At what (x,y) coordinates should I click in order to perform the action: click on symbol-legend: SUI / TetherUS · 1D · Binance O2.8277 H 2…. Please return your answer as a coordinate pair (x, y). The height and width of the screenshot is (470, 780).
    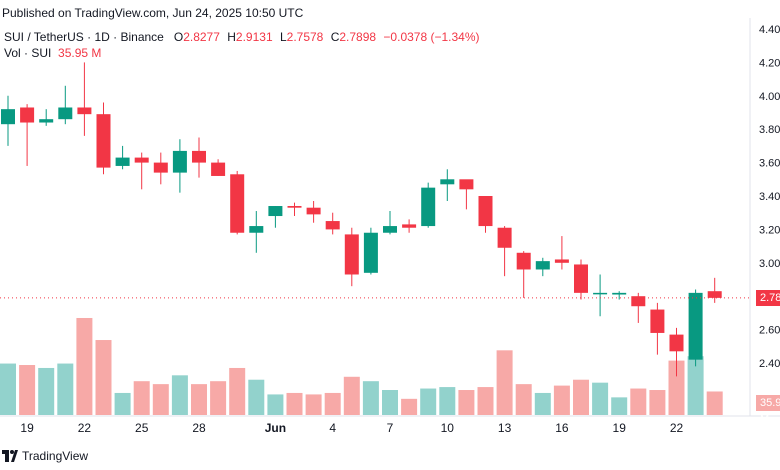
    Looking at the image, I should click on (244, 37).